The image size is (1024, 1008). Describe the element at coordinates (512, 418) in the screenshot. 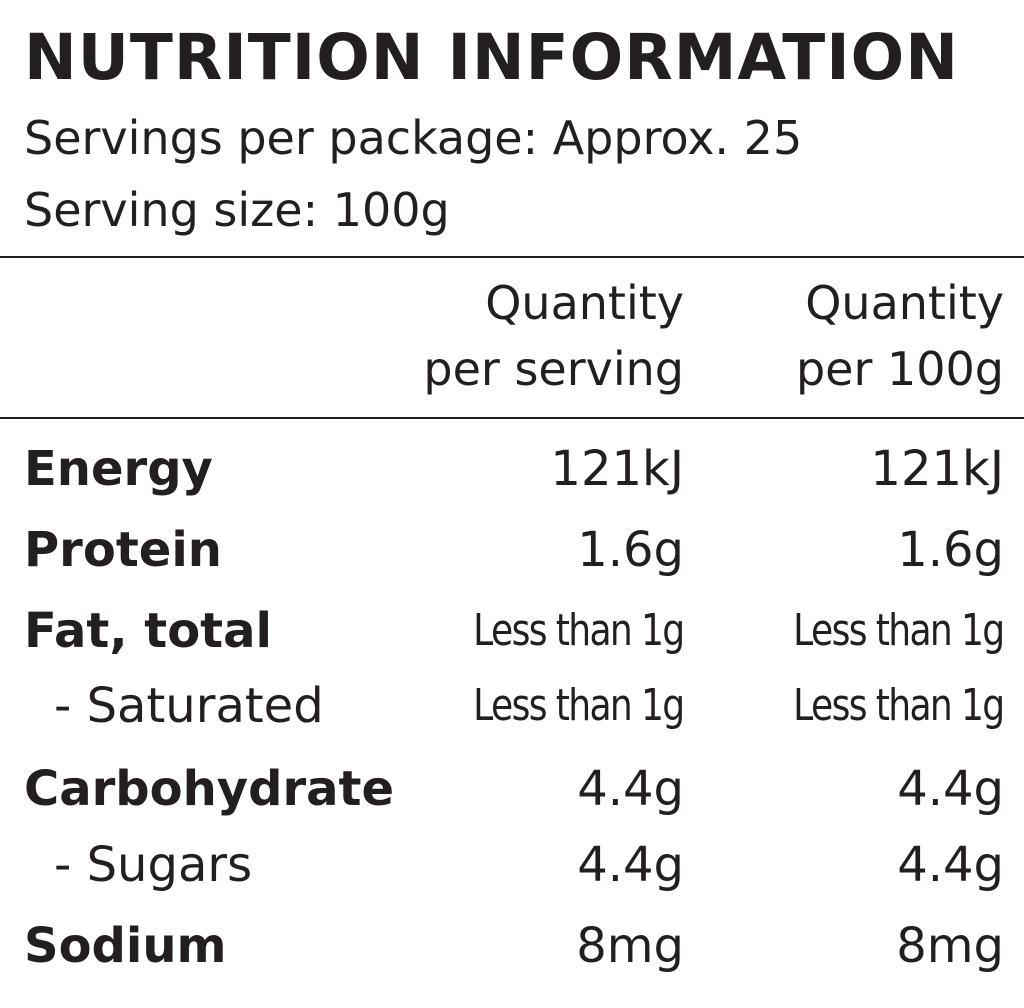

I see `divider-header` at that location.